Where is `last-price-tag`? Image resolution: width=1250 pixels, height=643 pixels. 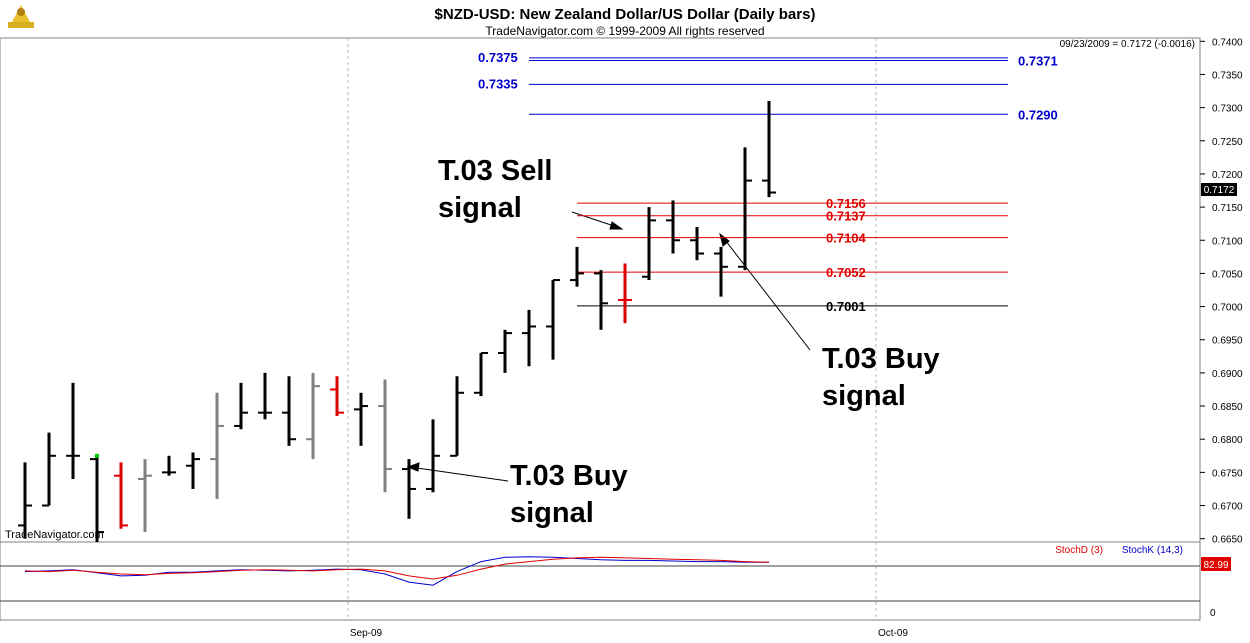 last-price-tag is located at coordinates (1219, 189).